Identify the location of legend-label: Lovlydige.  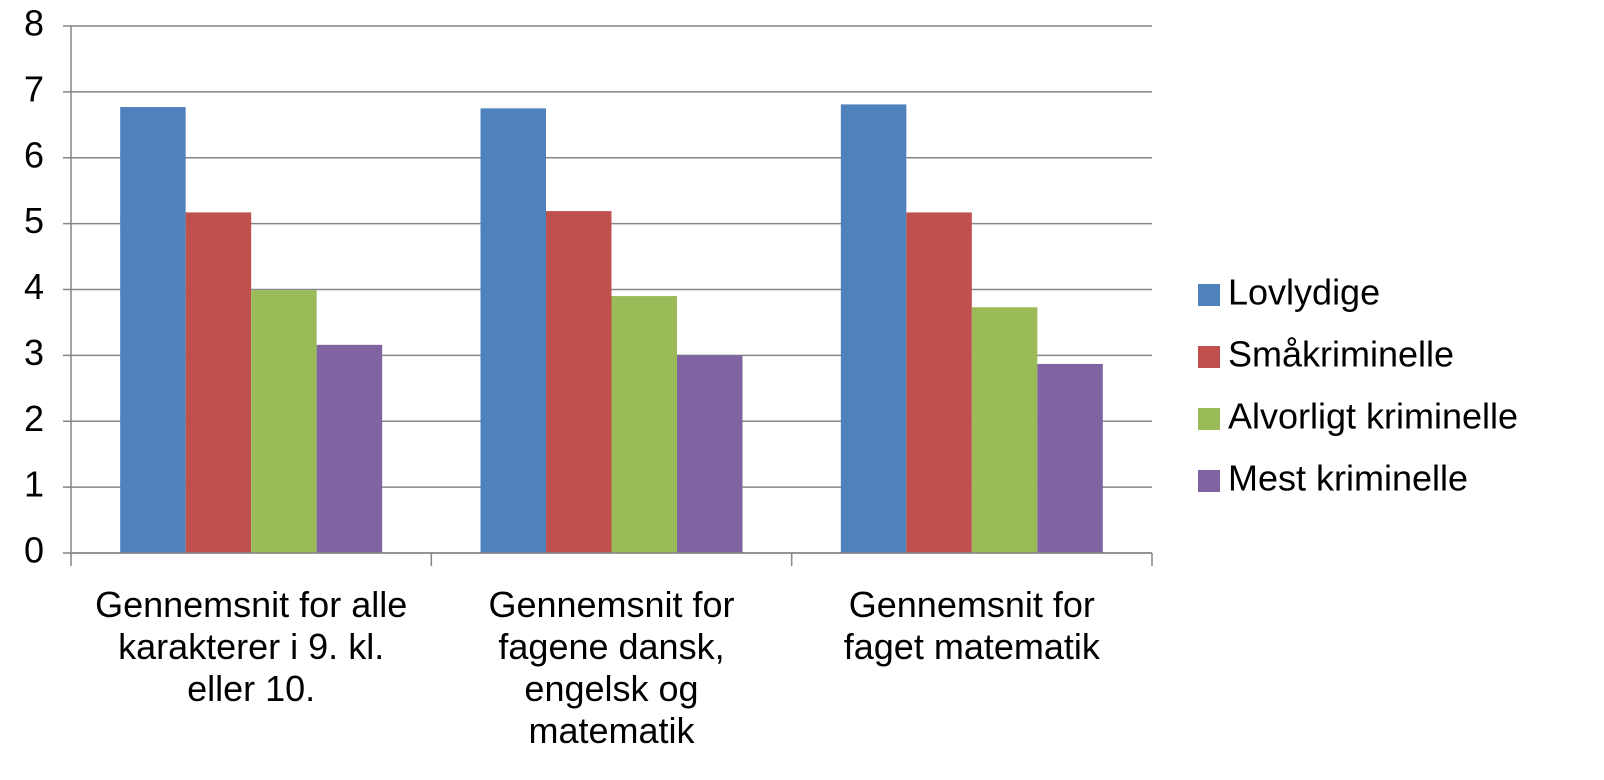
(1304, 292).